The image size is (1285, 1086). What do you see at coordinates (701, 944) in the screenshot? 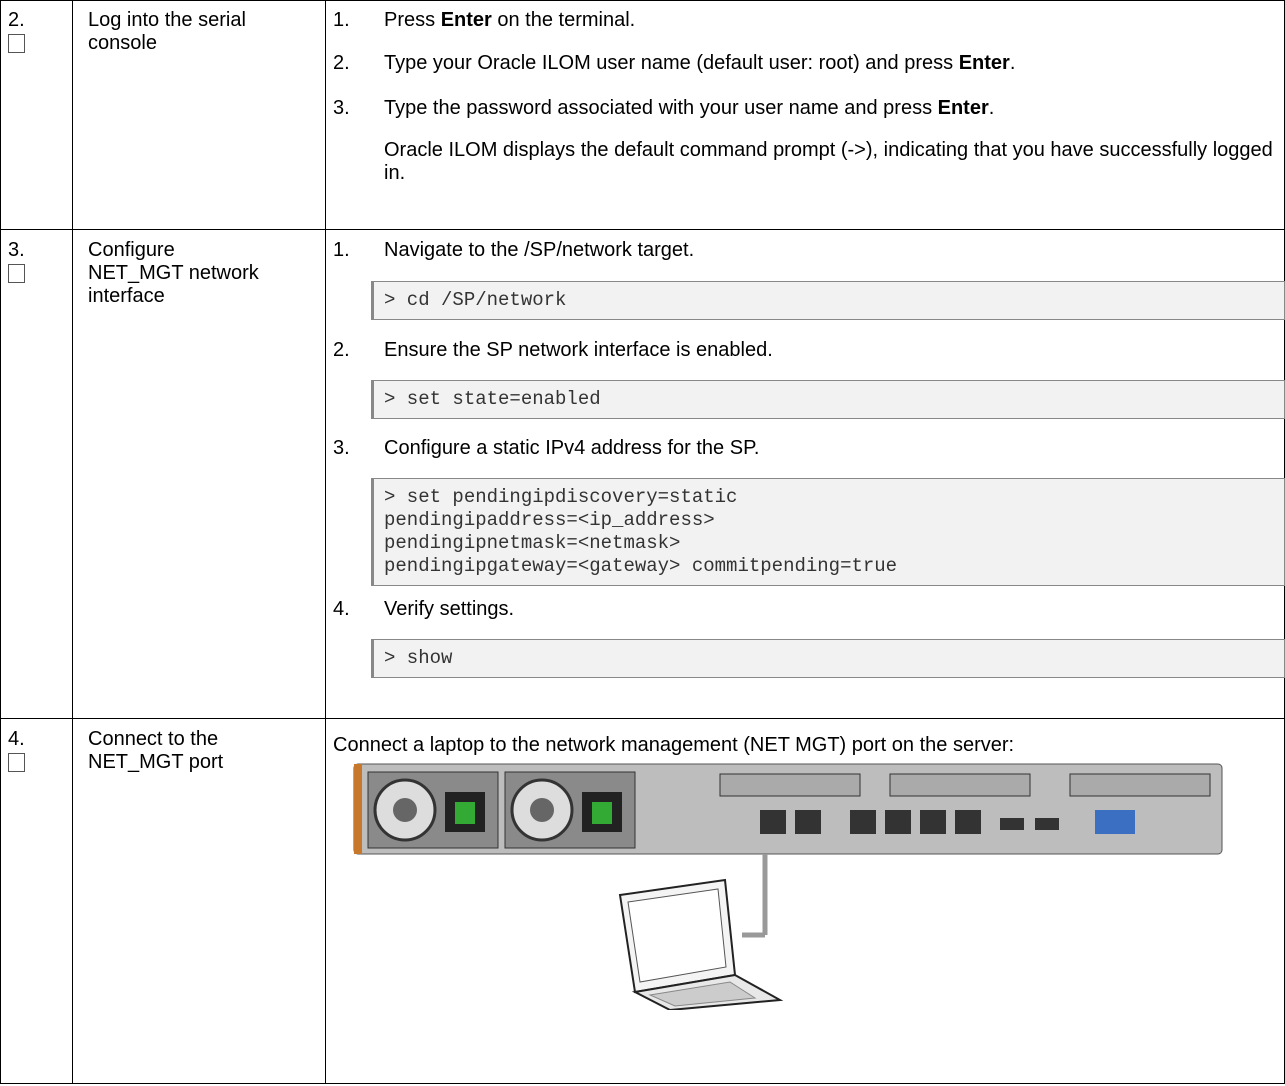
I see `laptop` at bounding box center [701, 944].